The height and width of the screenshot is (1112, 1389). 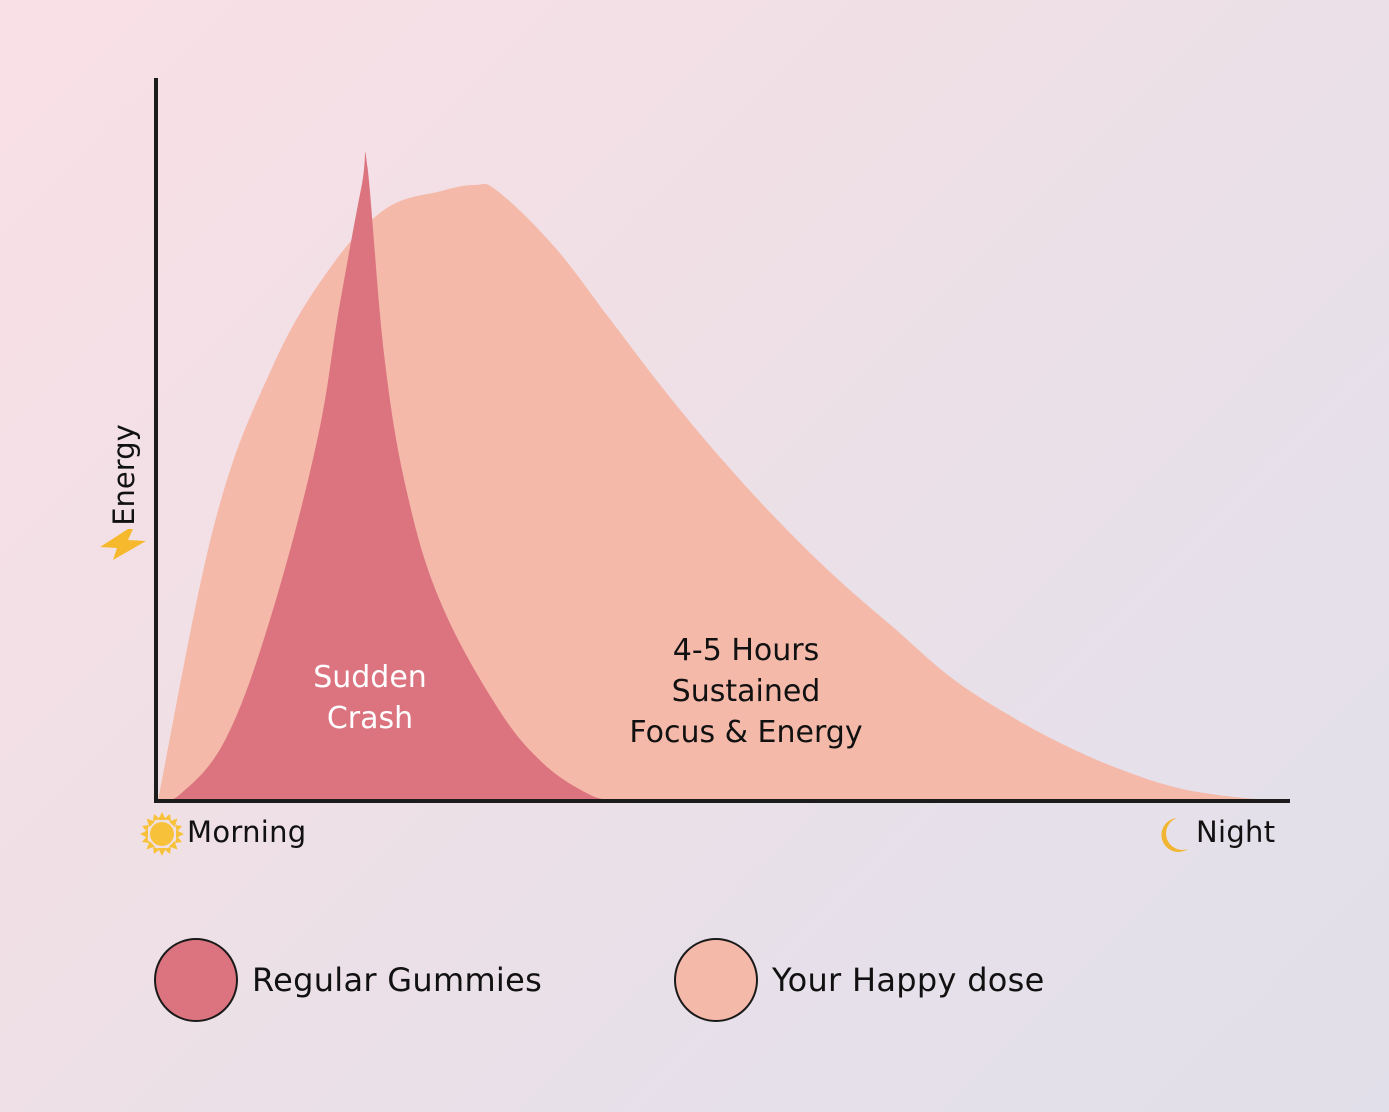 I want to click on legend-swatch-happy-dose, so click(x=716, y=980).